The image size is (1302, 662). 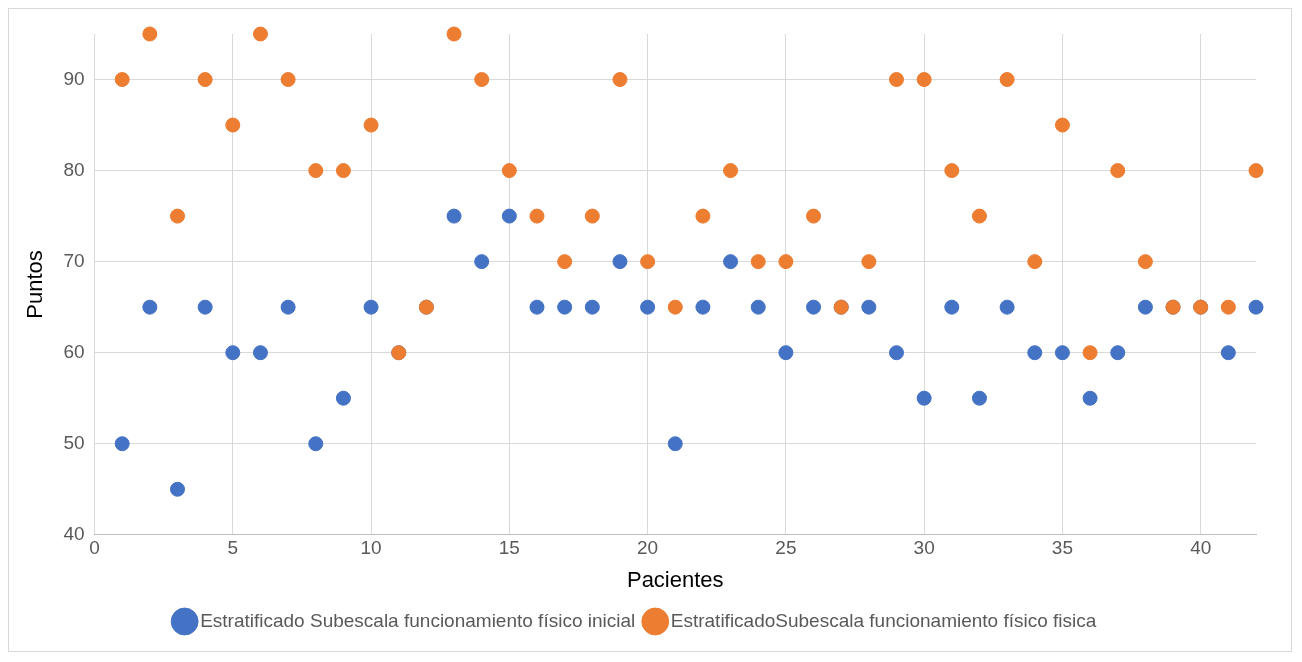 What do you see at coordinates (74, 78) in the screenshot?
I see `y-tick-label: 90` at bounding box center [74, 78].